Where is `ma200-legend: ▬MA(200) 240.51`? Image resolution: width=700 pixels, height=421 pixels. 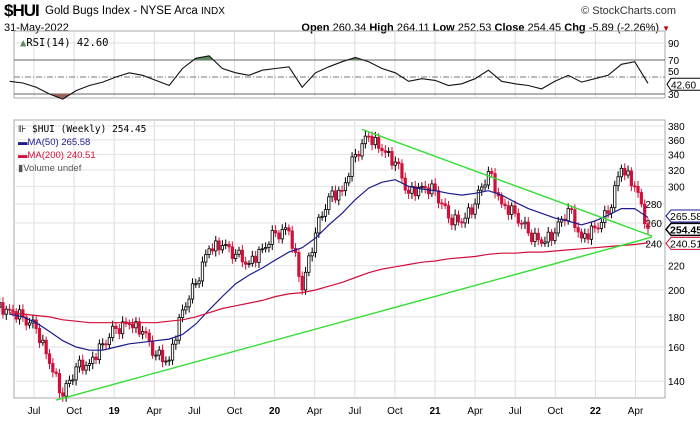
ma200-legend: ▬MA(200) 240.51 is located at coordinates (57, 155).